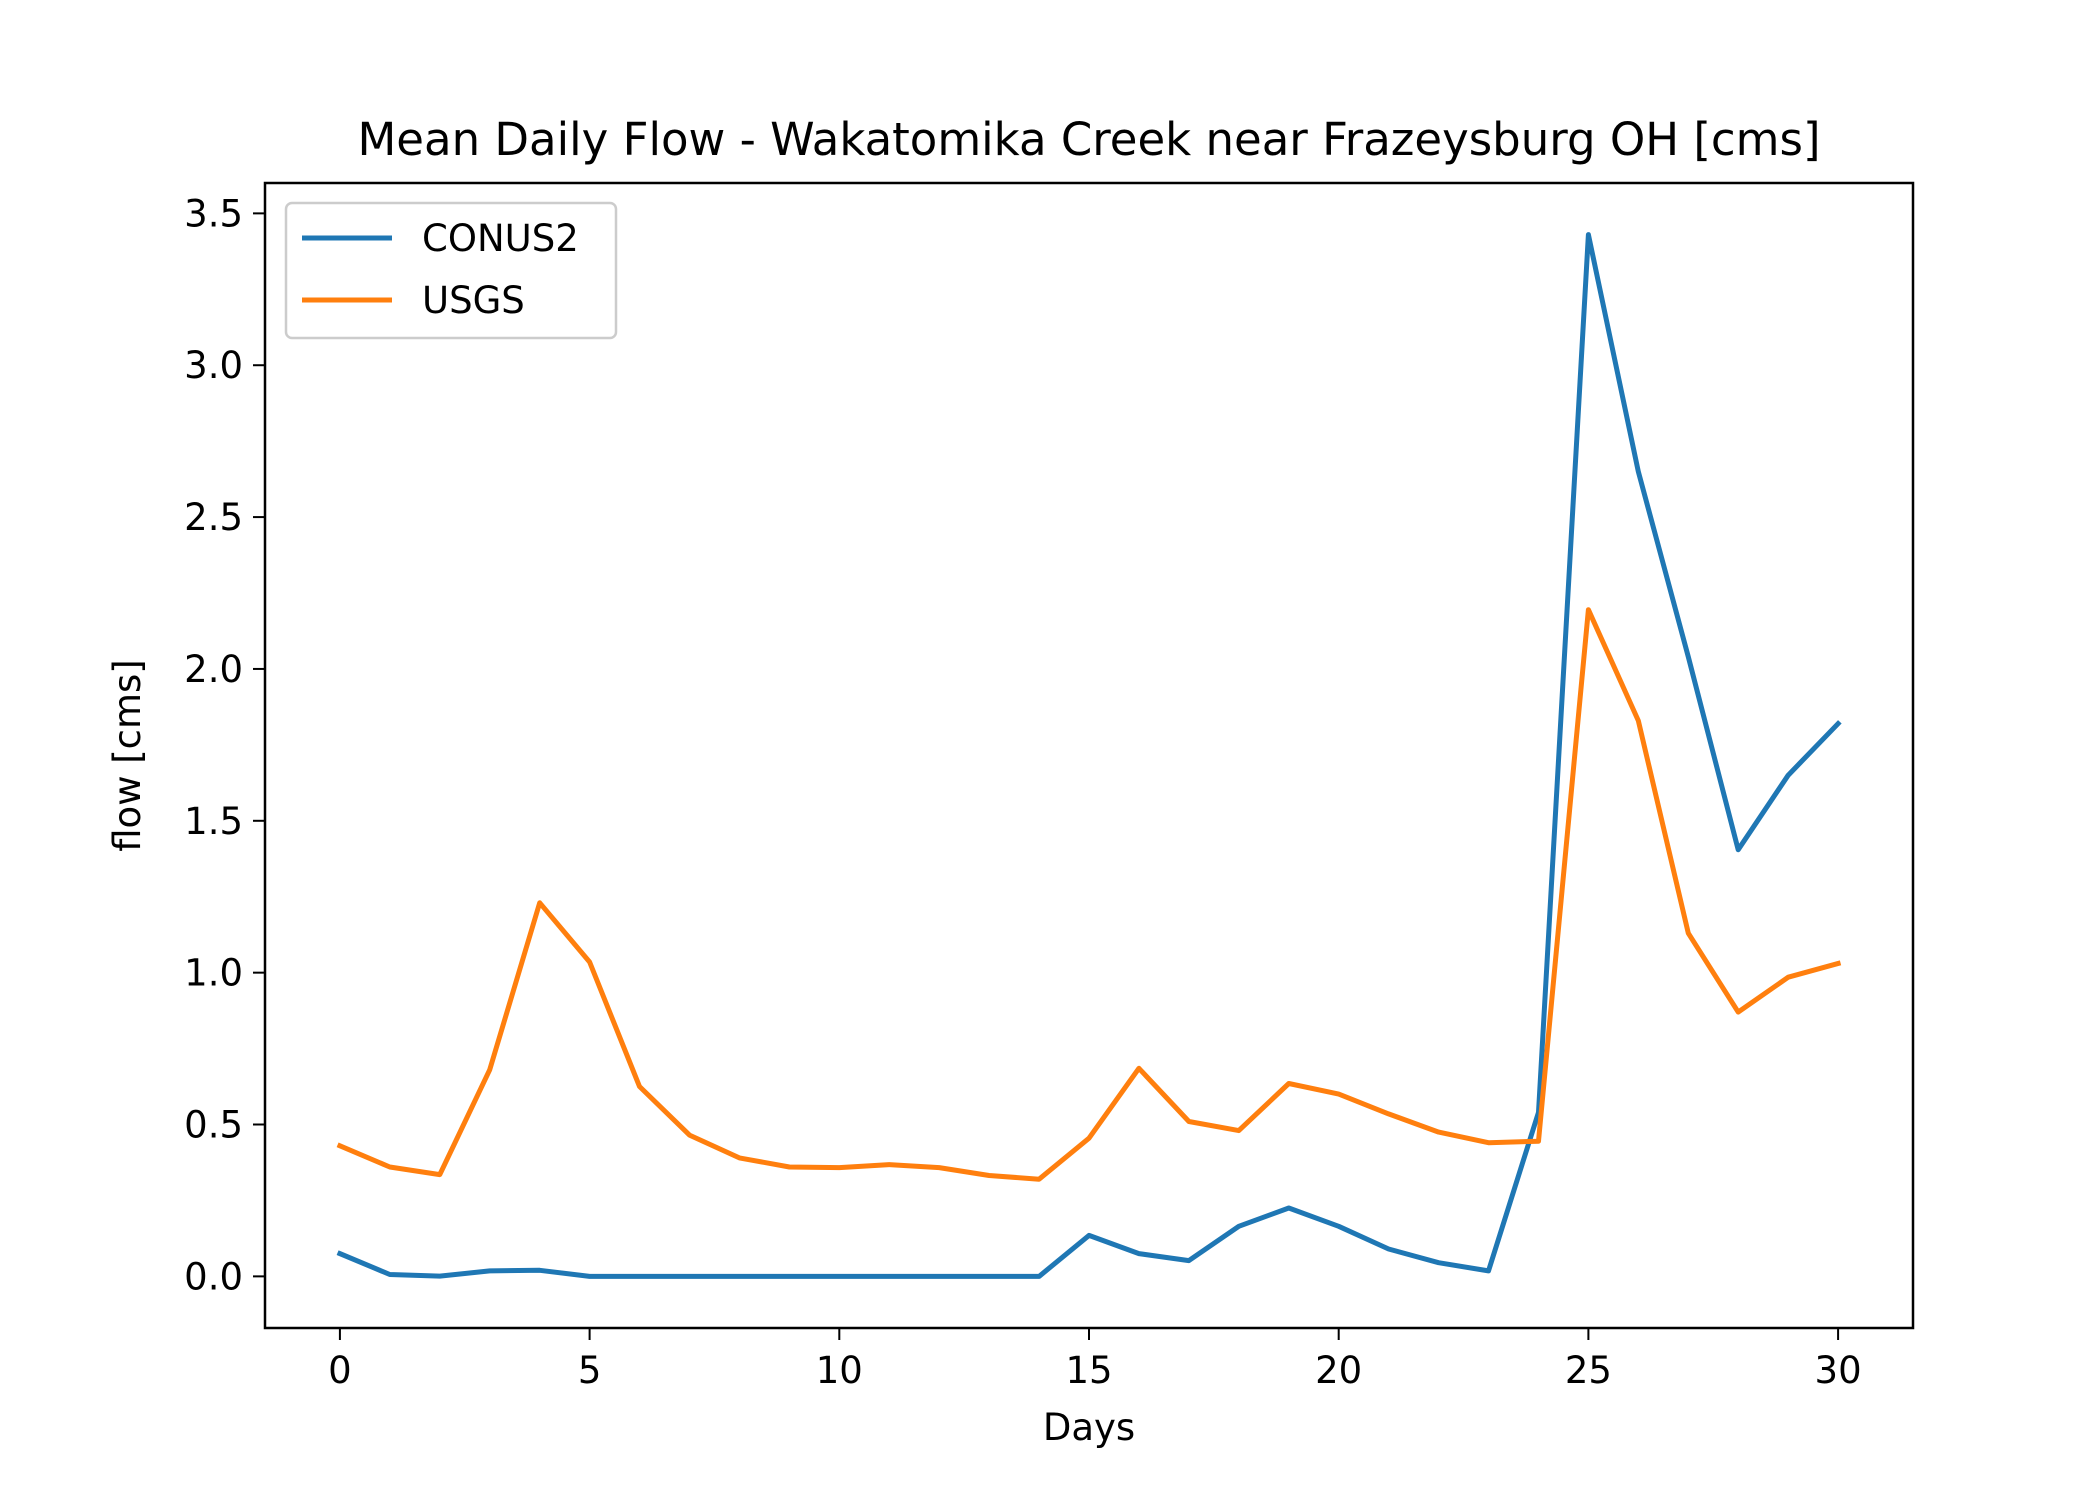 The image size is (2100, 1500). Describe the element at coordinates (213, 365) in the screenshot. I see `y-tick-label: 3.0` at that location.